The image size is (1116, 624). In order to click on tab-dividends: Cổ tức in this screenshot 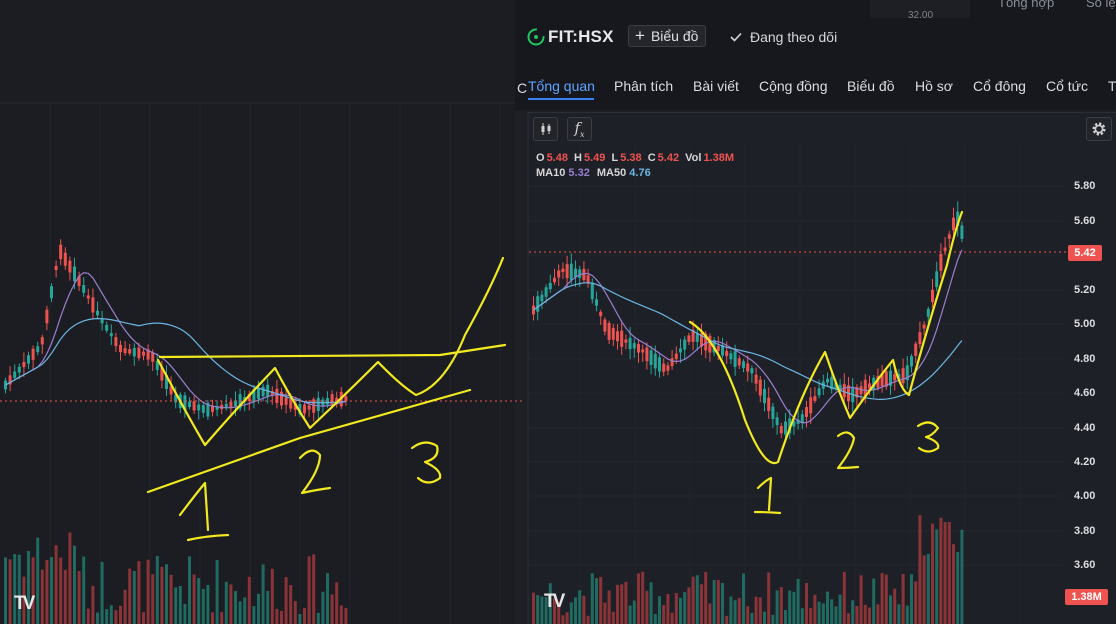, I will do `click(1067, 86)`.